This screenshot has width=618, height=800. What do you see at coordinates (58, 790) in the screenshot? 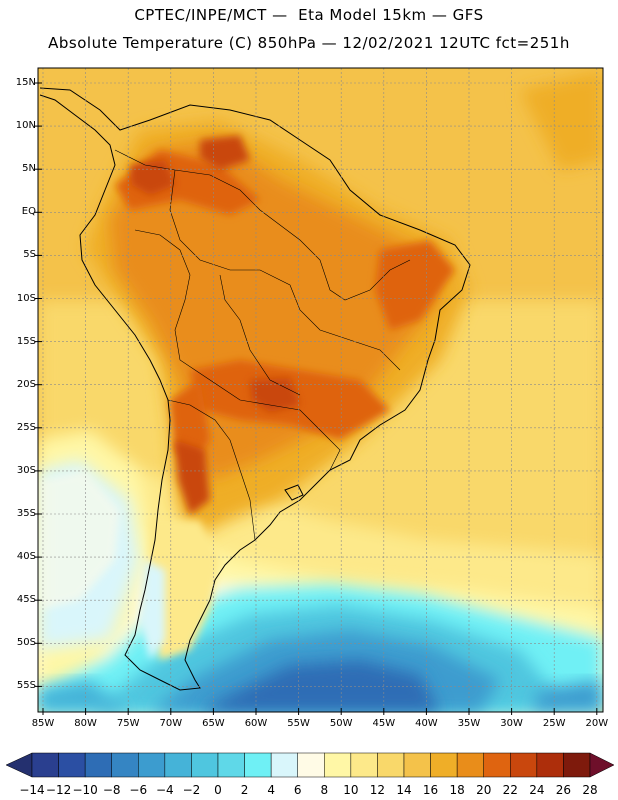
I see `colorbar-label: −12` at bounding box center [58, 790].